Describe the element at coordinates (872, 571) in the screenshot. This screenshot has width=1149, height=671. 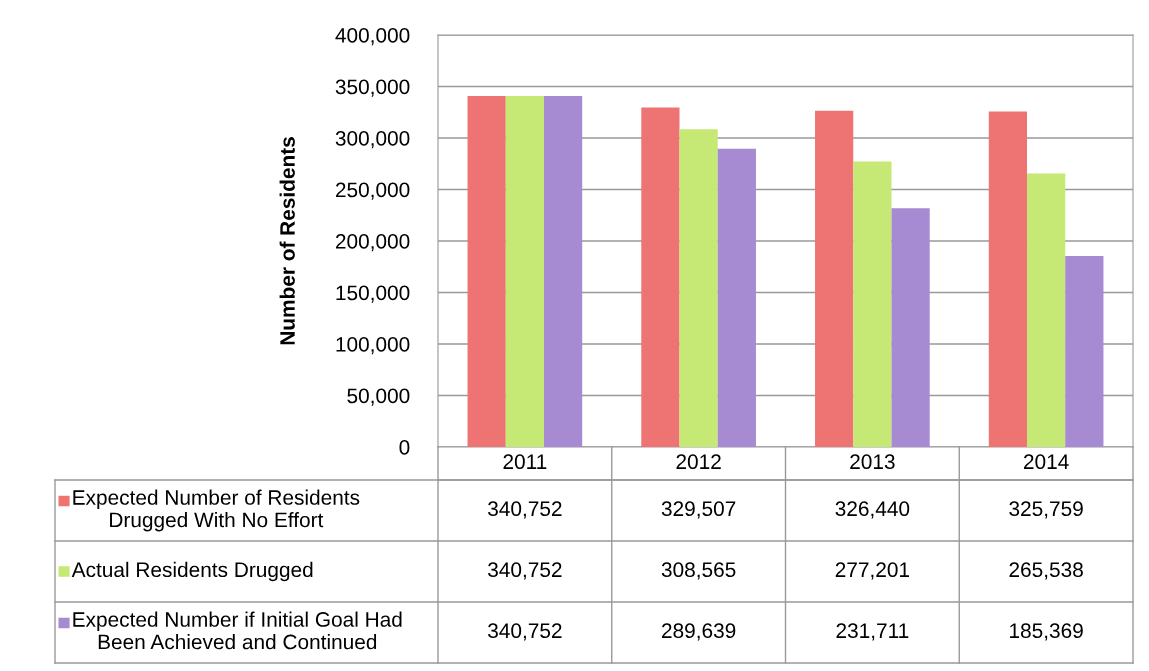
I see `data-label: 277,201` at that location.